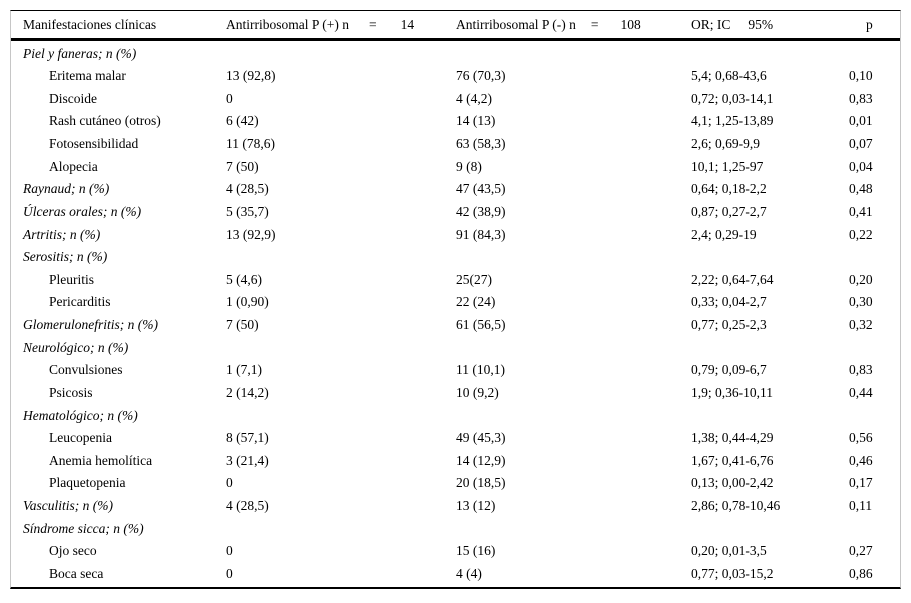  I want to click on cell-antirribosomal-negative: 4 (4,2), so click(474, 98).